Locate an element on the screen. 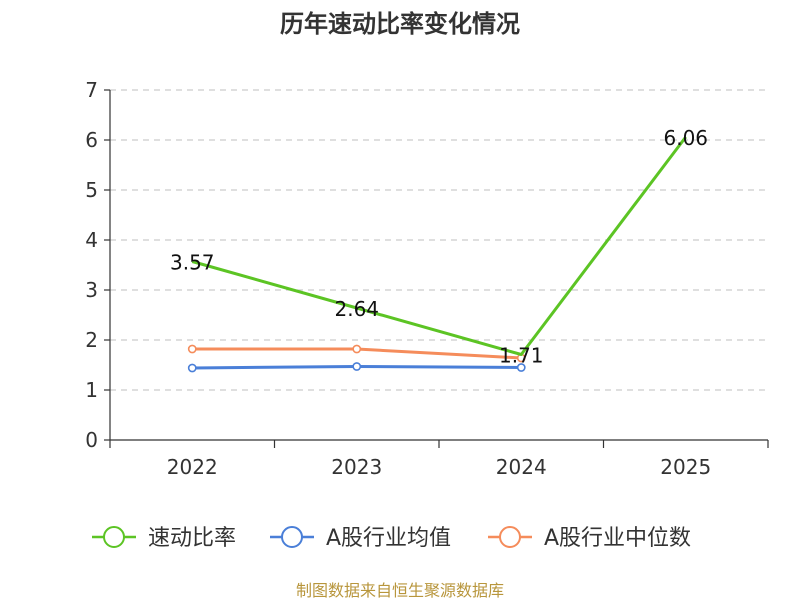 Image resolution: width=800 pixels, height=600 pixels. x-tick-label-2023: 2023 is located at coordinates (356, 467).